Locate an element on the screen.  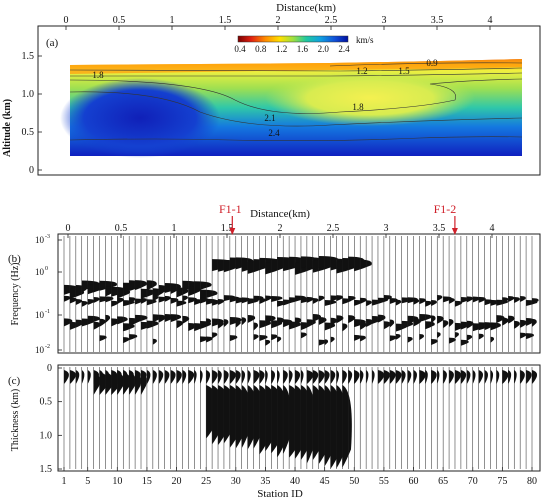
contour-label: 1.5 is located at coordinates (404, 71).